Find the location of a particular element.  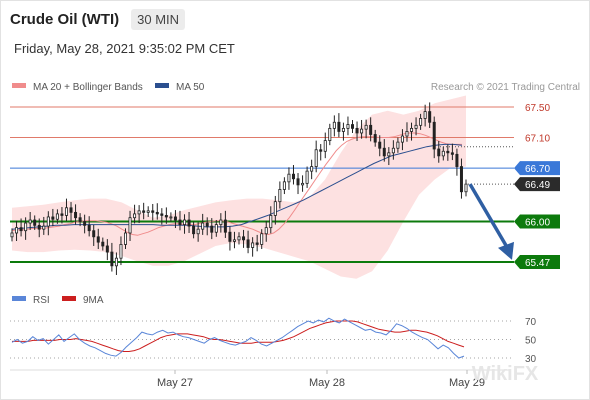

last-price-tag is located at coordinates (537, 184).